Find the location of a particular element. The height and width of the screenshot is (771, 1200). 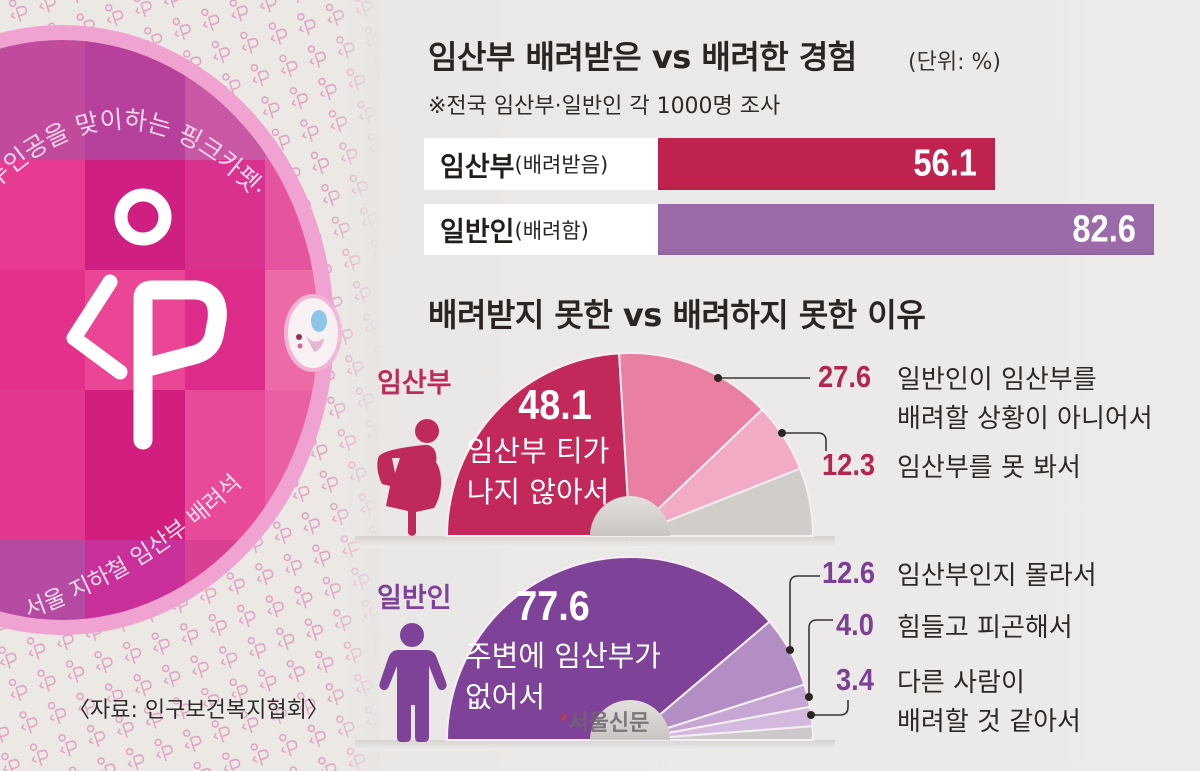

group-label-general: 일반인 is located at coordinates (414, 598).